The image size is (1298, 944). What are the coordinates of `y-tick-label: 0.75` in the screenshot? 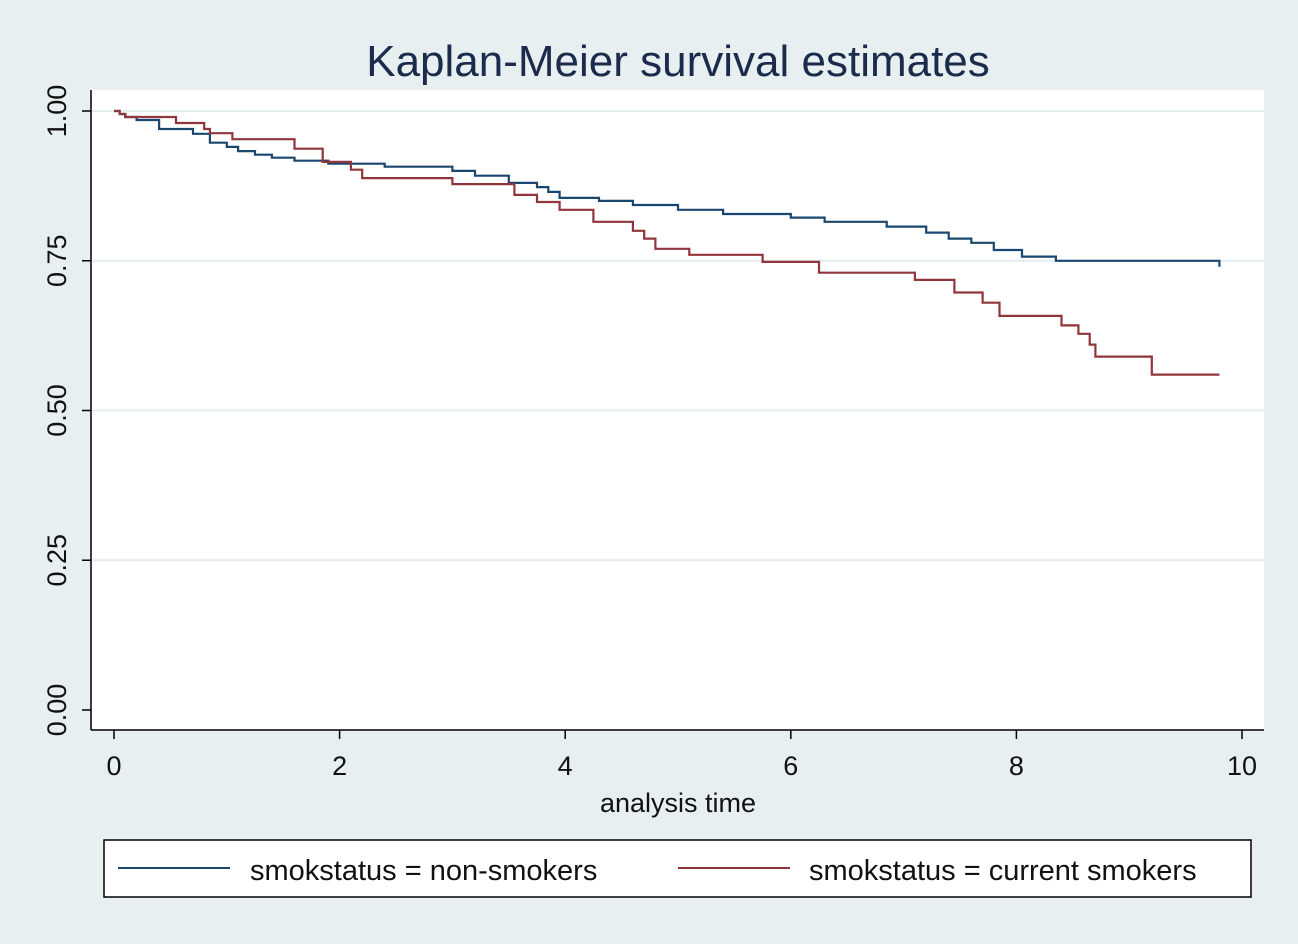 It's located at (57, 260).